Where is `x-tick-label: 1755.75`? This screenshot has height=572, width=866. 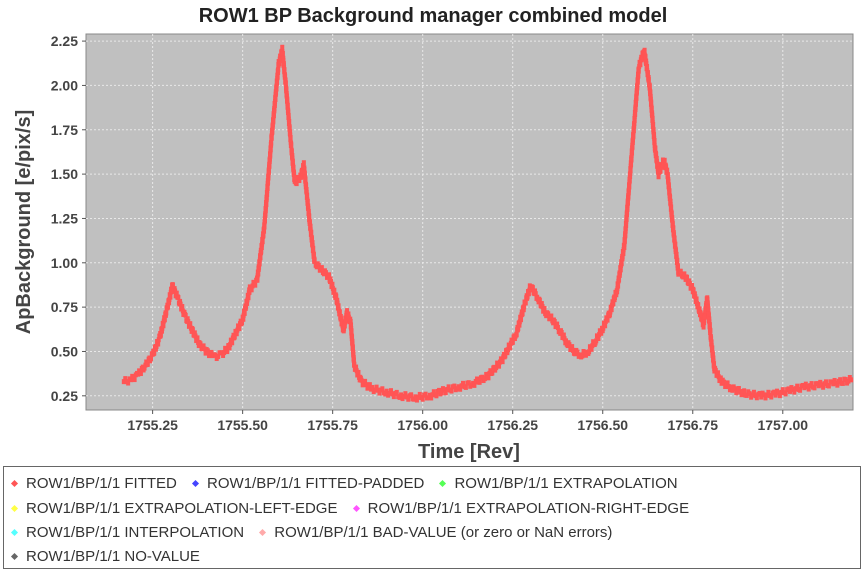 x-tick-label: 1755.75 is located at coordinates (332, 425).